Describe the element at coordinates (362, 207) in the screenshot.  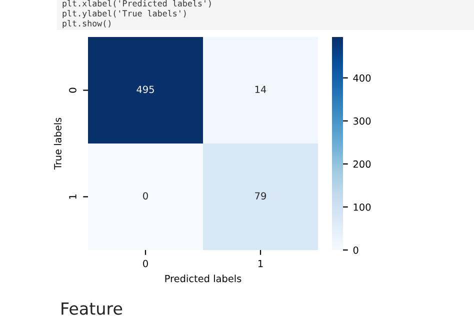
I see `color-bar-label: 100` at that location.